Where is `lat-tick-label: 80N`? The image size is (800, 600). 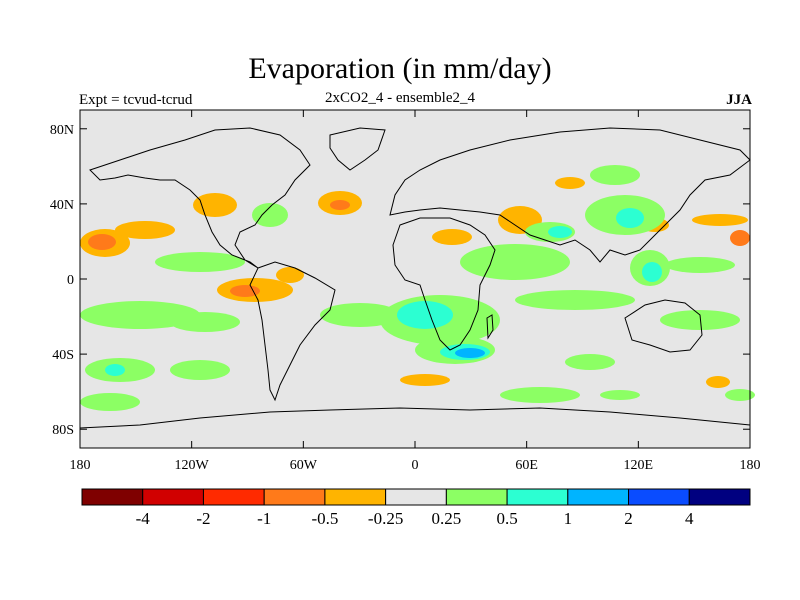 lat-tick-label: 80N is located at coordinates (62, 130).